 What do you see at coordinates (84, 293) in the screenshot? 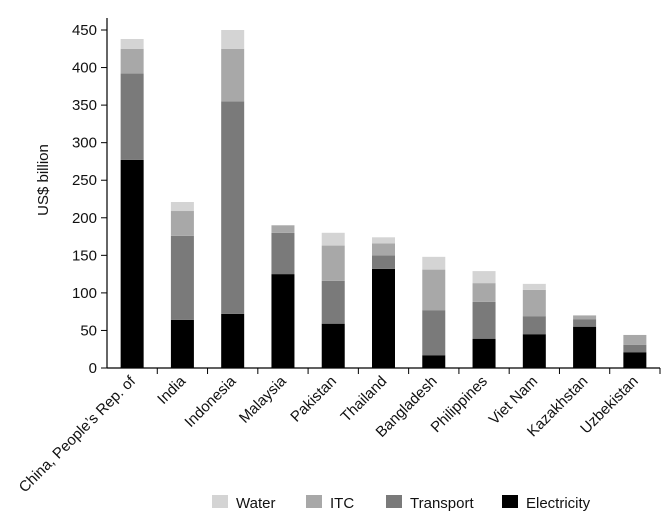
I see `y-tick-label: 100` at bounding box center [84, 293].